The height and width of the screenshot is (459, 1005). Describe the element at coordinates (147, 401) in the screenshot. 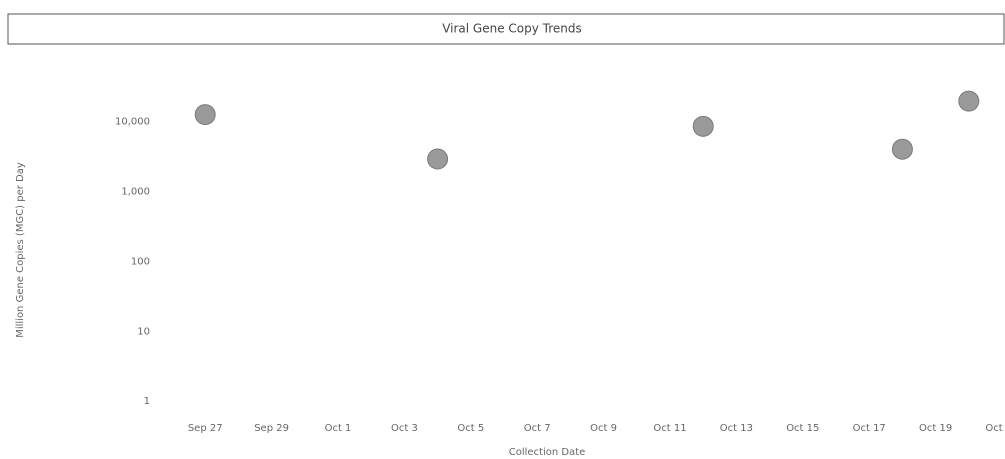

I see `y-tick-label: 1` at that location.